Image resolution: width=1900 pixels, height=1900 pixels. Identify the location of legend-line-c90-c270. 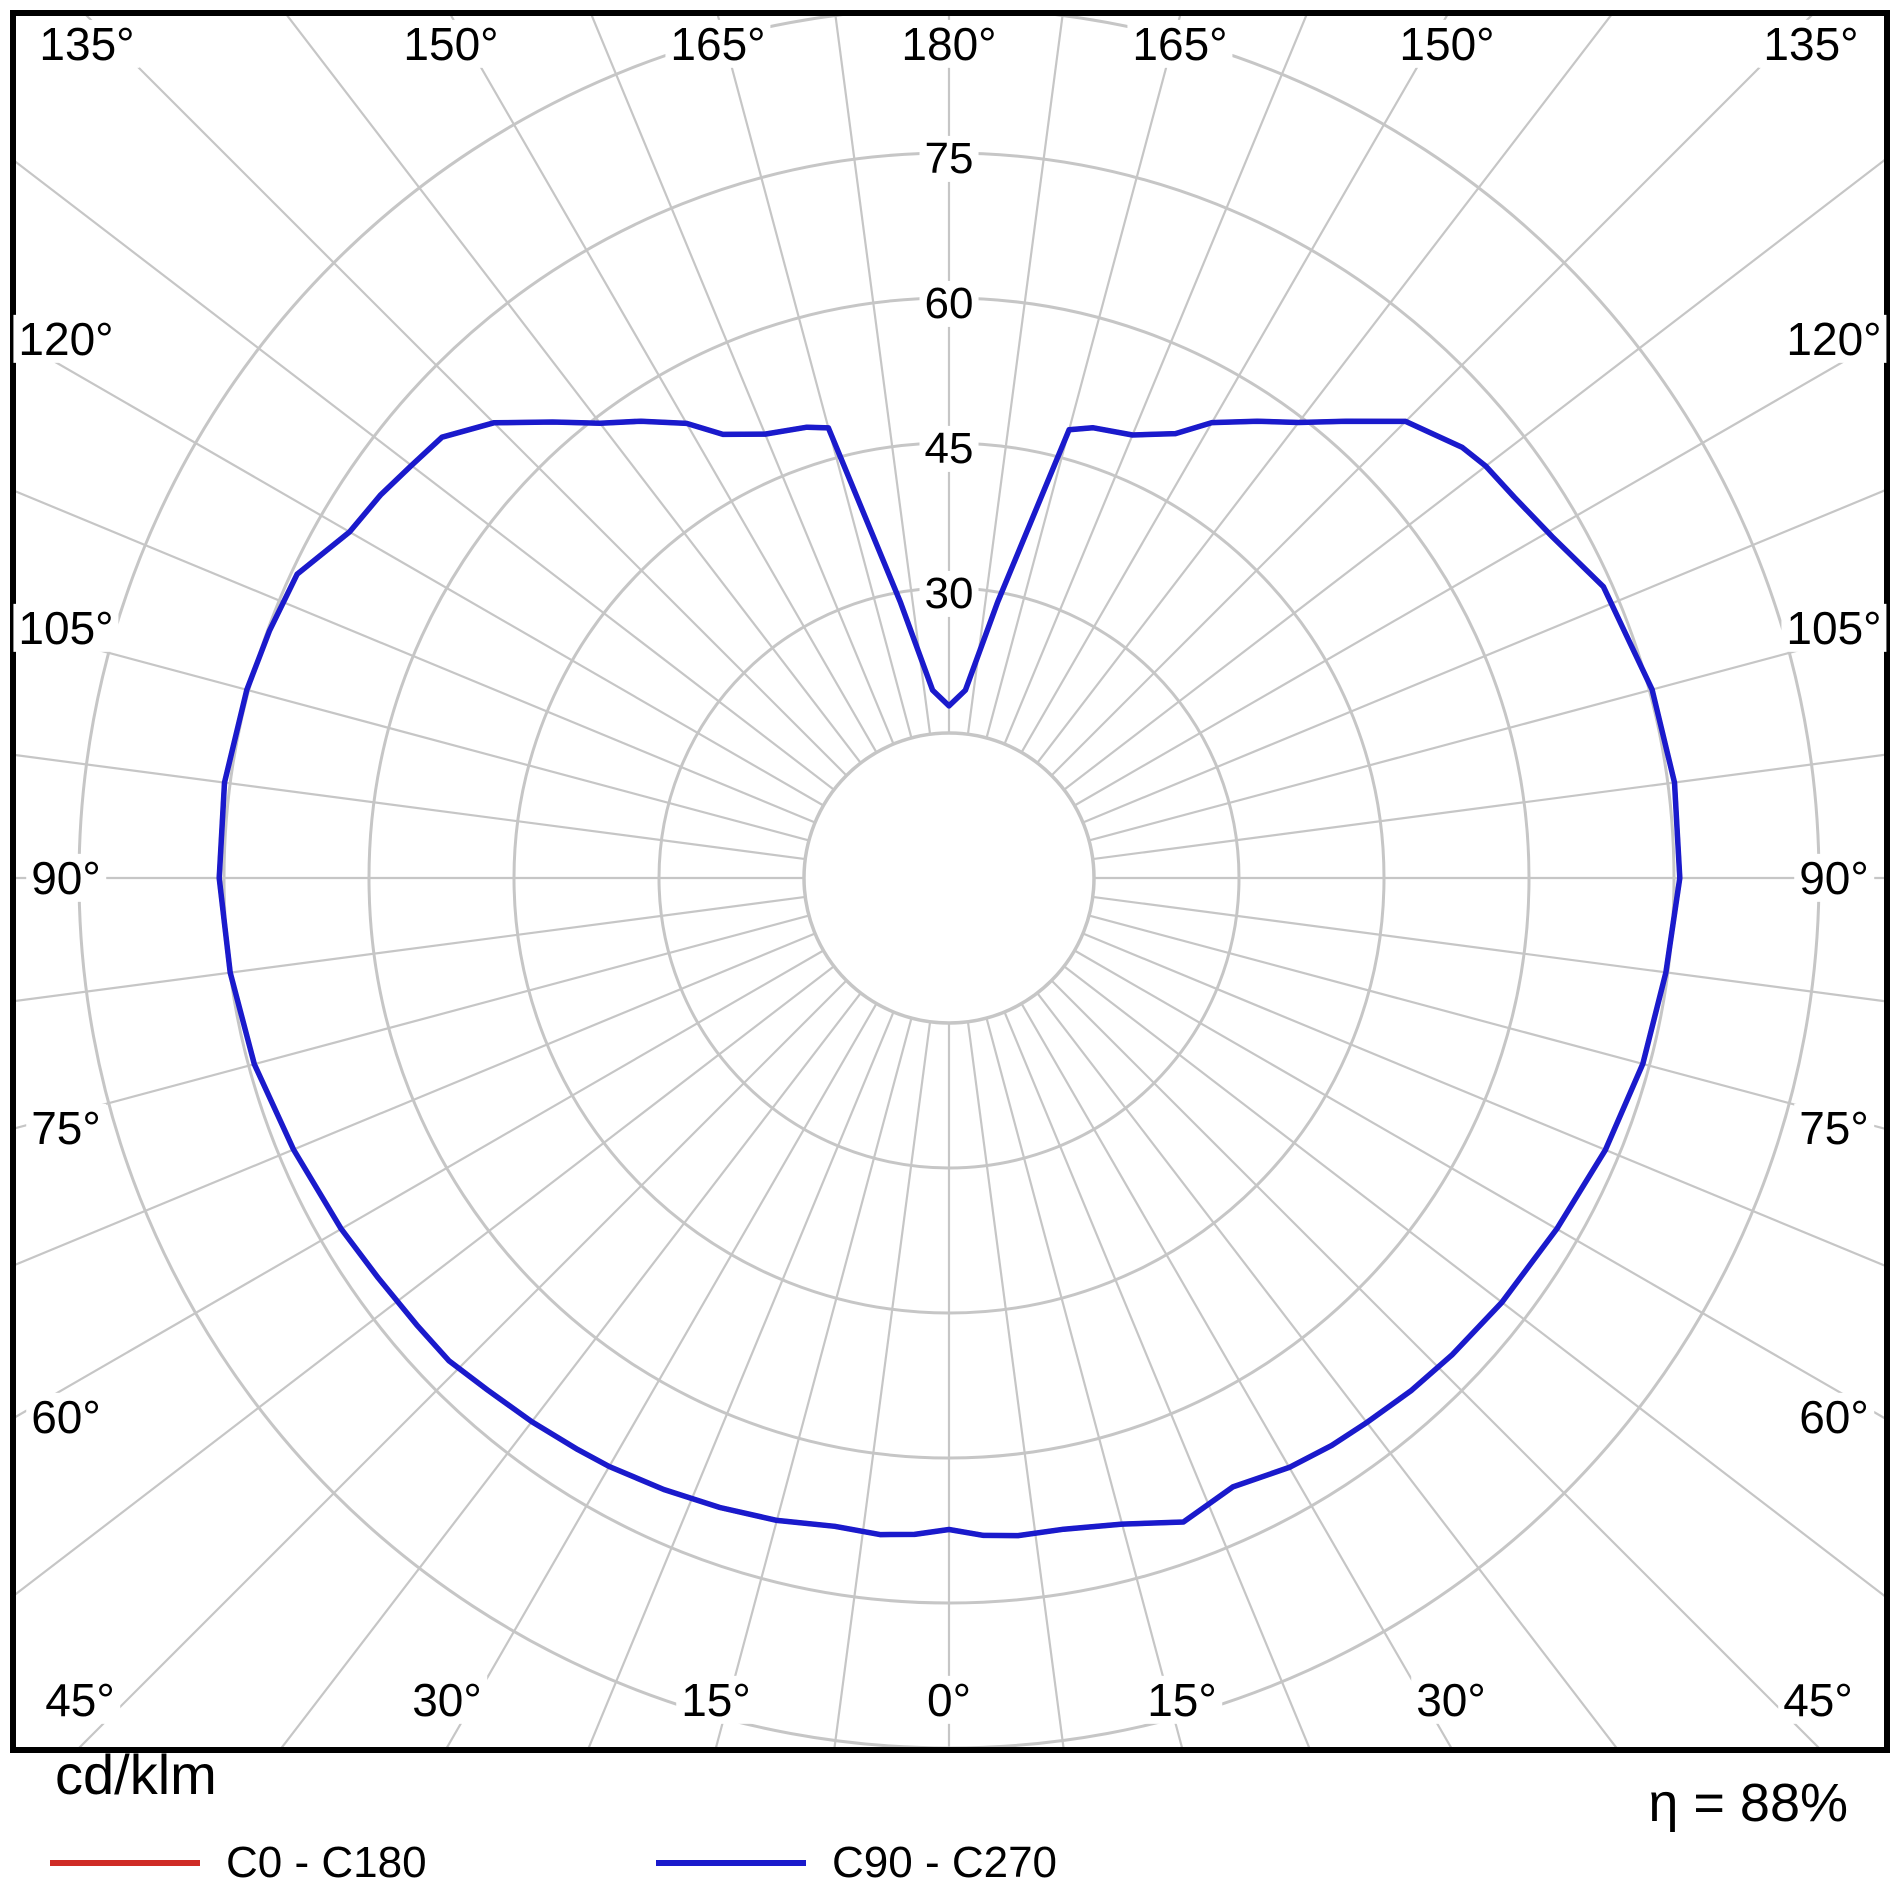
(731, 1863).